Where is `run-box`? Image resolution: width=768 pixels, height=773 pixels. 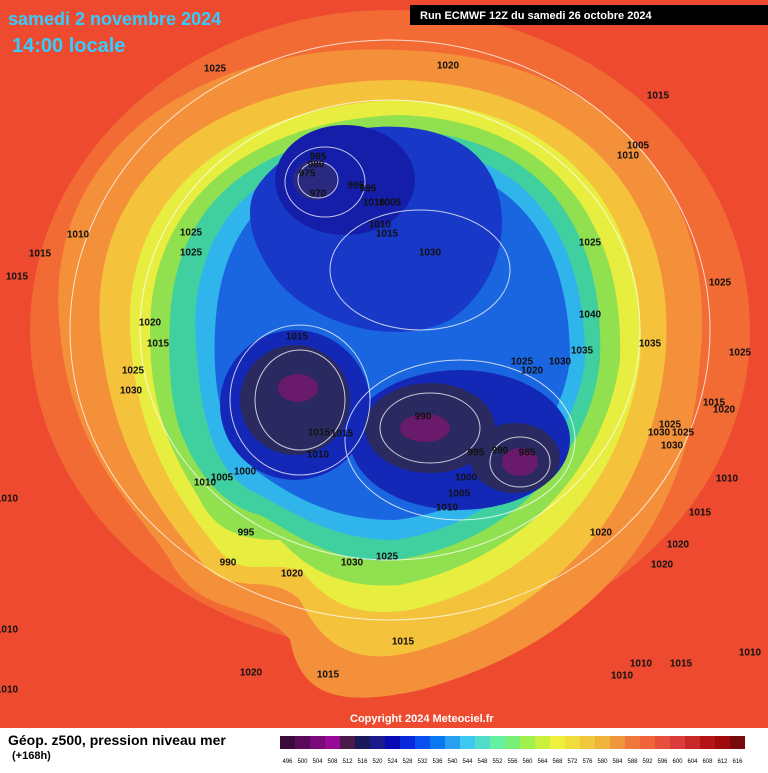 run-box is located at coordinates (589, 15).